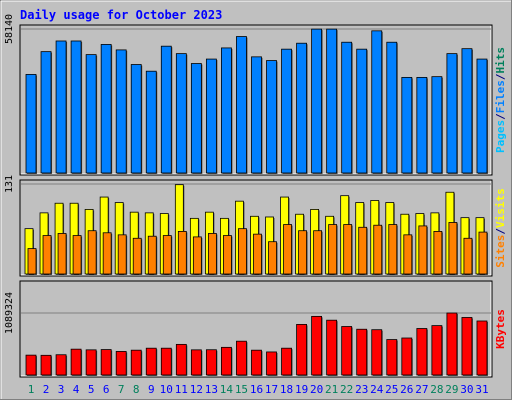 The height and width of the screenshot is (405, 512). What do you see at coordinates (181, 389) in the screenshot?
I see `day-label: 11` at bounding box center [181, 389].